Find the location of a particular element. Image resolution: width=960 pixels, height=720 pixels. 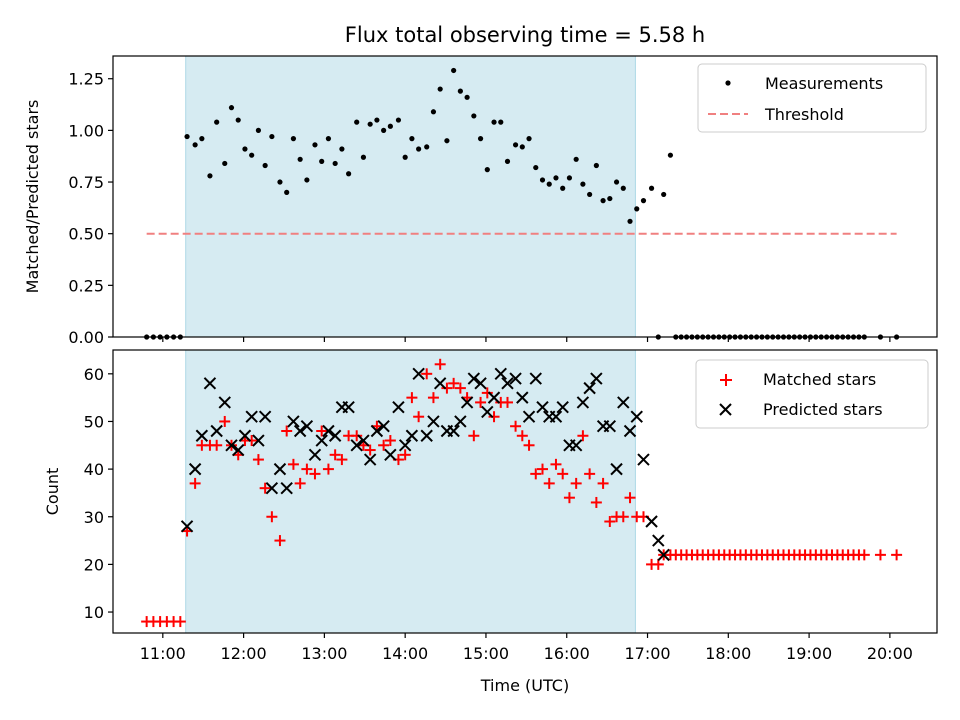

legend-measurements-label: Measurements is located at coordinates (824, 83).